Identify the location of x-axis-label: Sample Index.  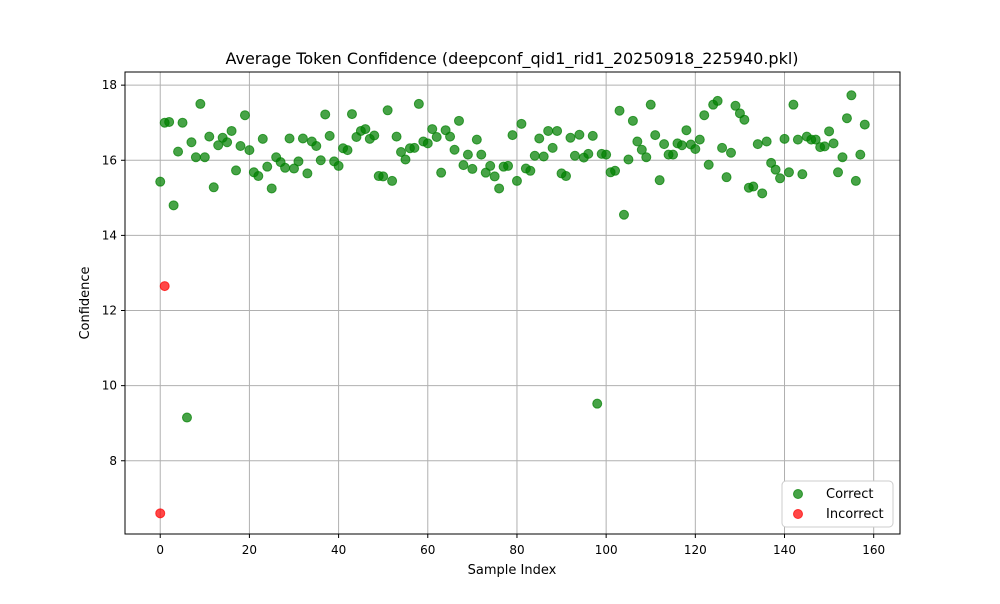
(512, 570).